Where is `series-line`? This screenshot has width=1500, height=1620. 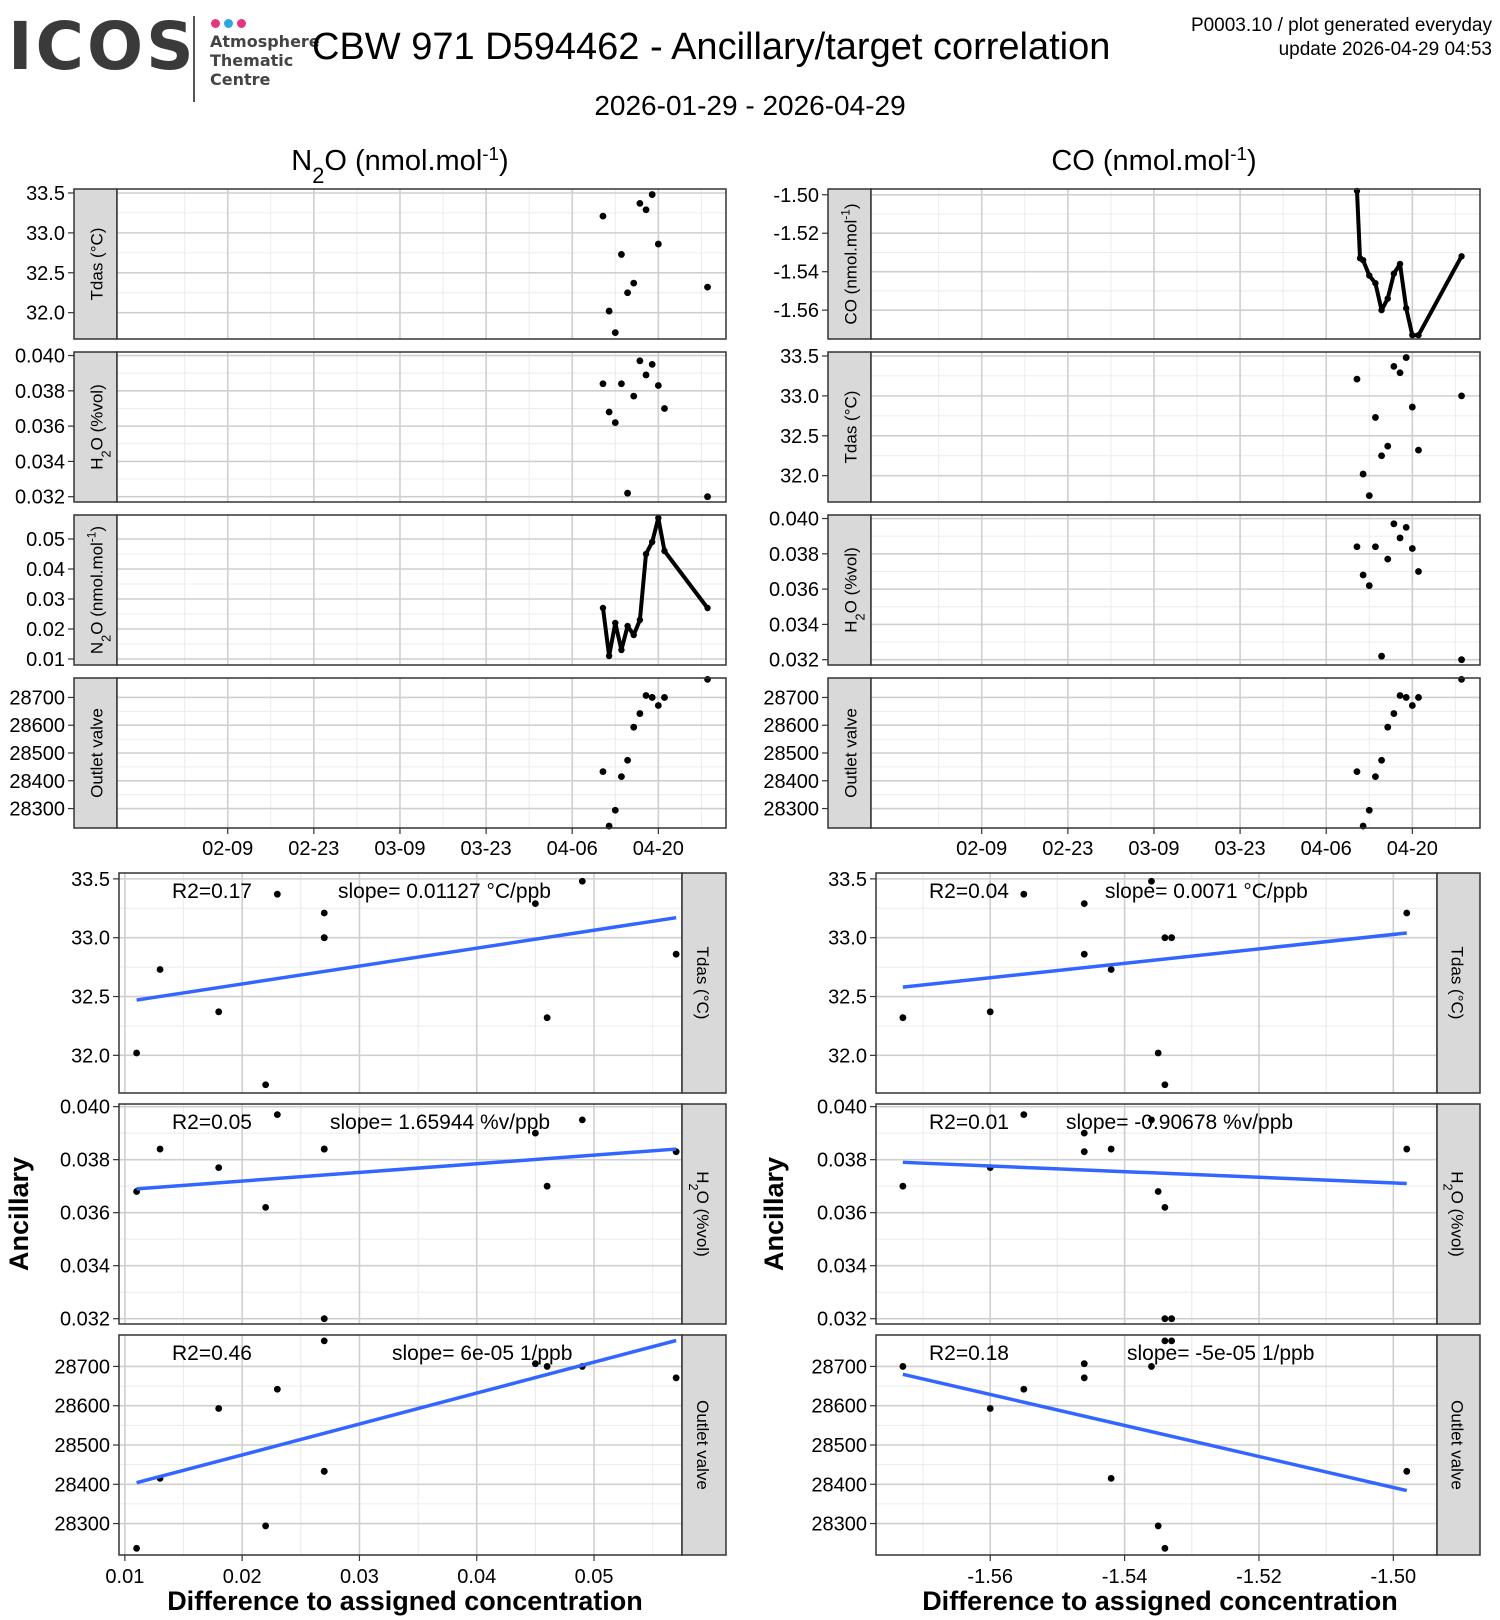
series-line is located at coordinates (655, 587).